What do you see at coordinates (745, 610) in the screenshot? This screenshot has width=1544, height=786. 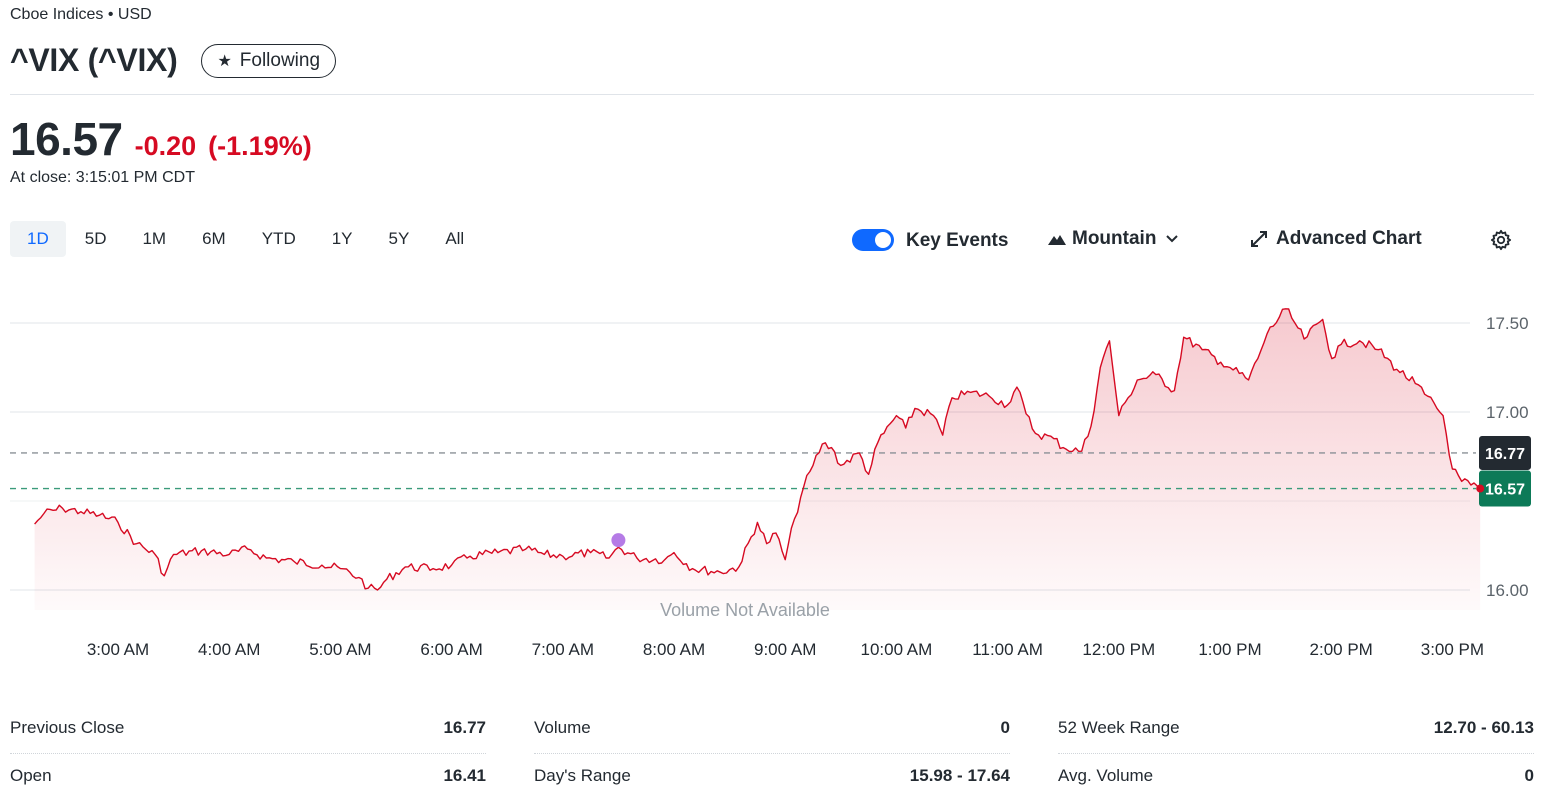 I see `volume-note: Volume Not Available` at bounding box center [745, 610].